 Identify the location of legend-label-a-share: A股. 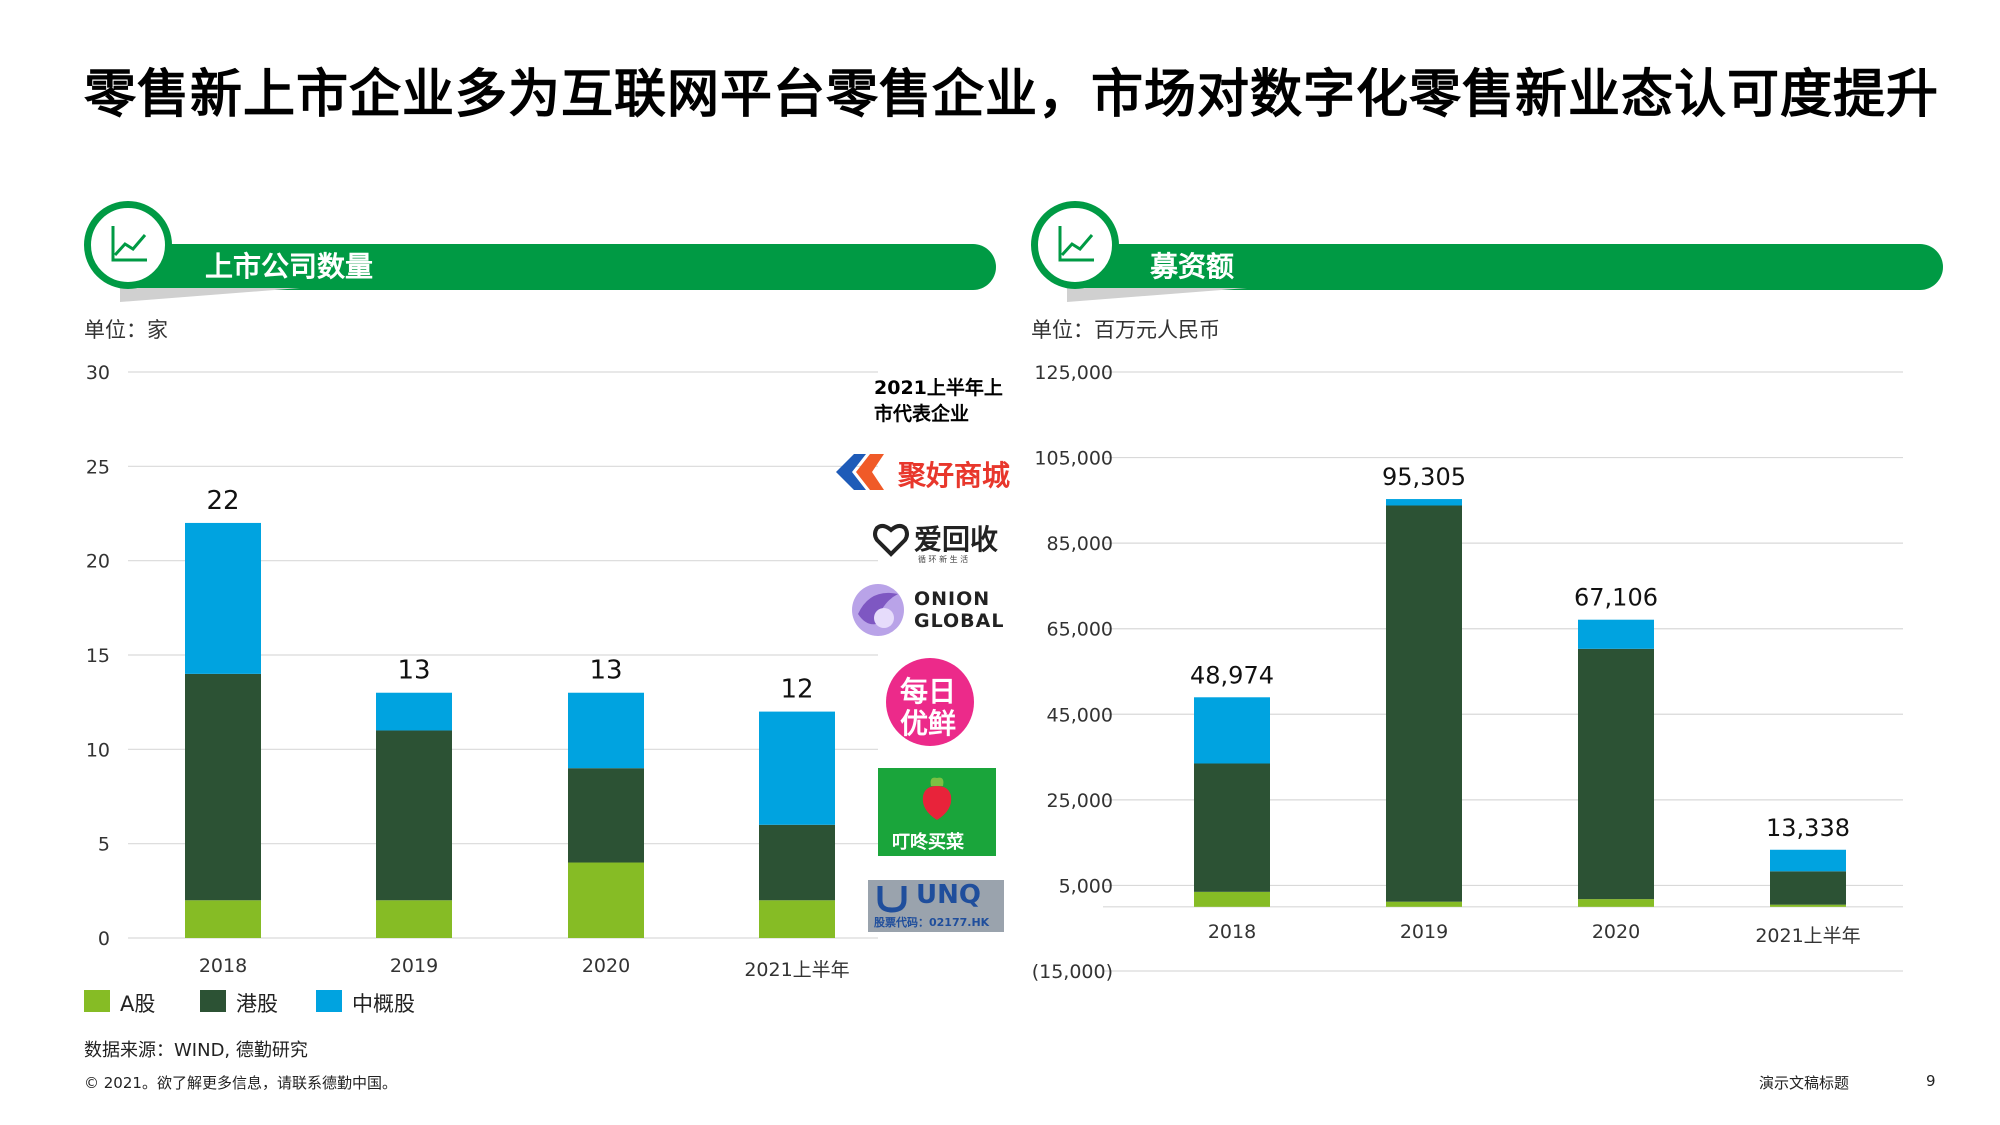
(138, 1004).